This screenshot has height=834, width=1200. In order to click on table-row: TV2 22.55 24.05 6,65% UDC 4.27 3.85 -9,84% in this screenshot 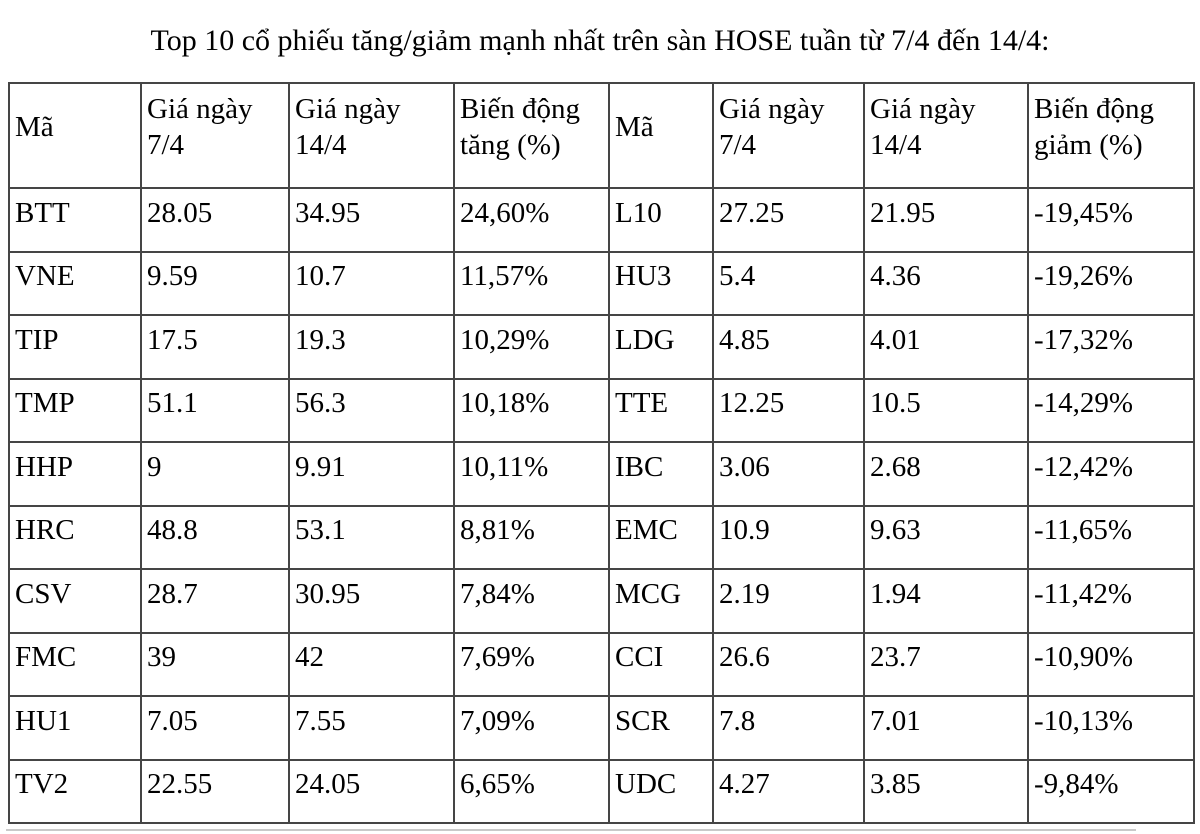, I will do `click(601, 791)`.